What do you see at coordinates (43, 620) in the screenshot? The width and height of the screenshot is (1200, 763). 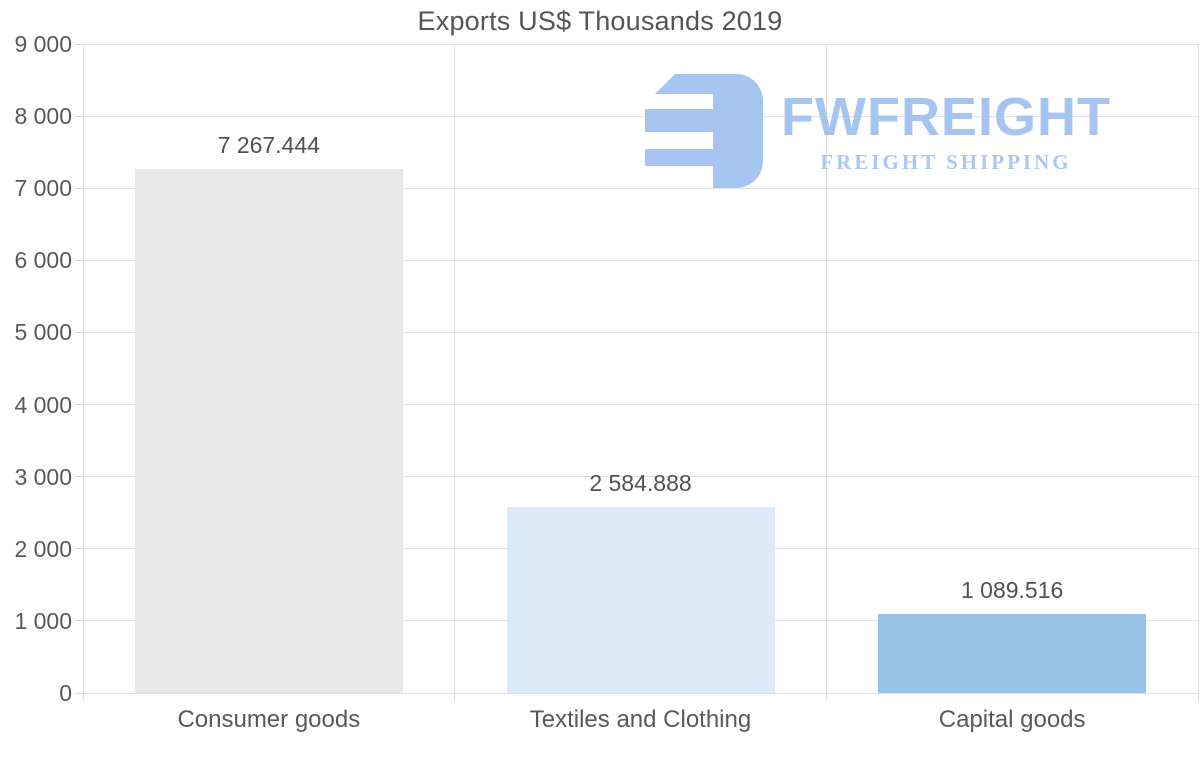 I see `y-axis-label: 1 000` at bounding box center [43, 620].